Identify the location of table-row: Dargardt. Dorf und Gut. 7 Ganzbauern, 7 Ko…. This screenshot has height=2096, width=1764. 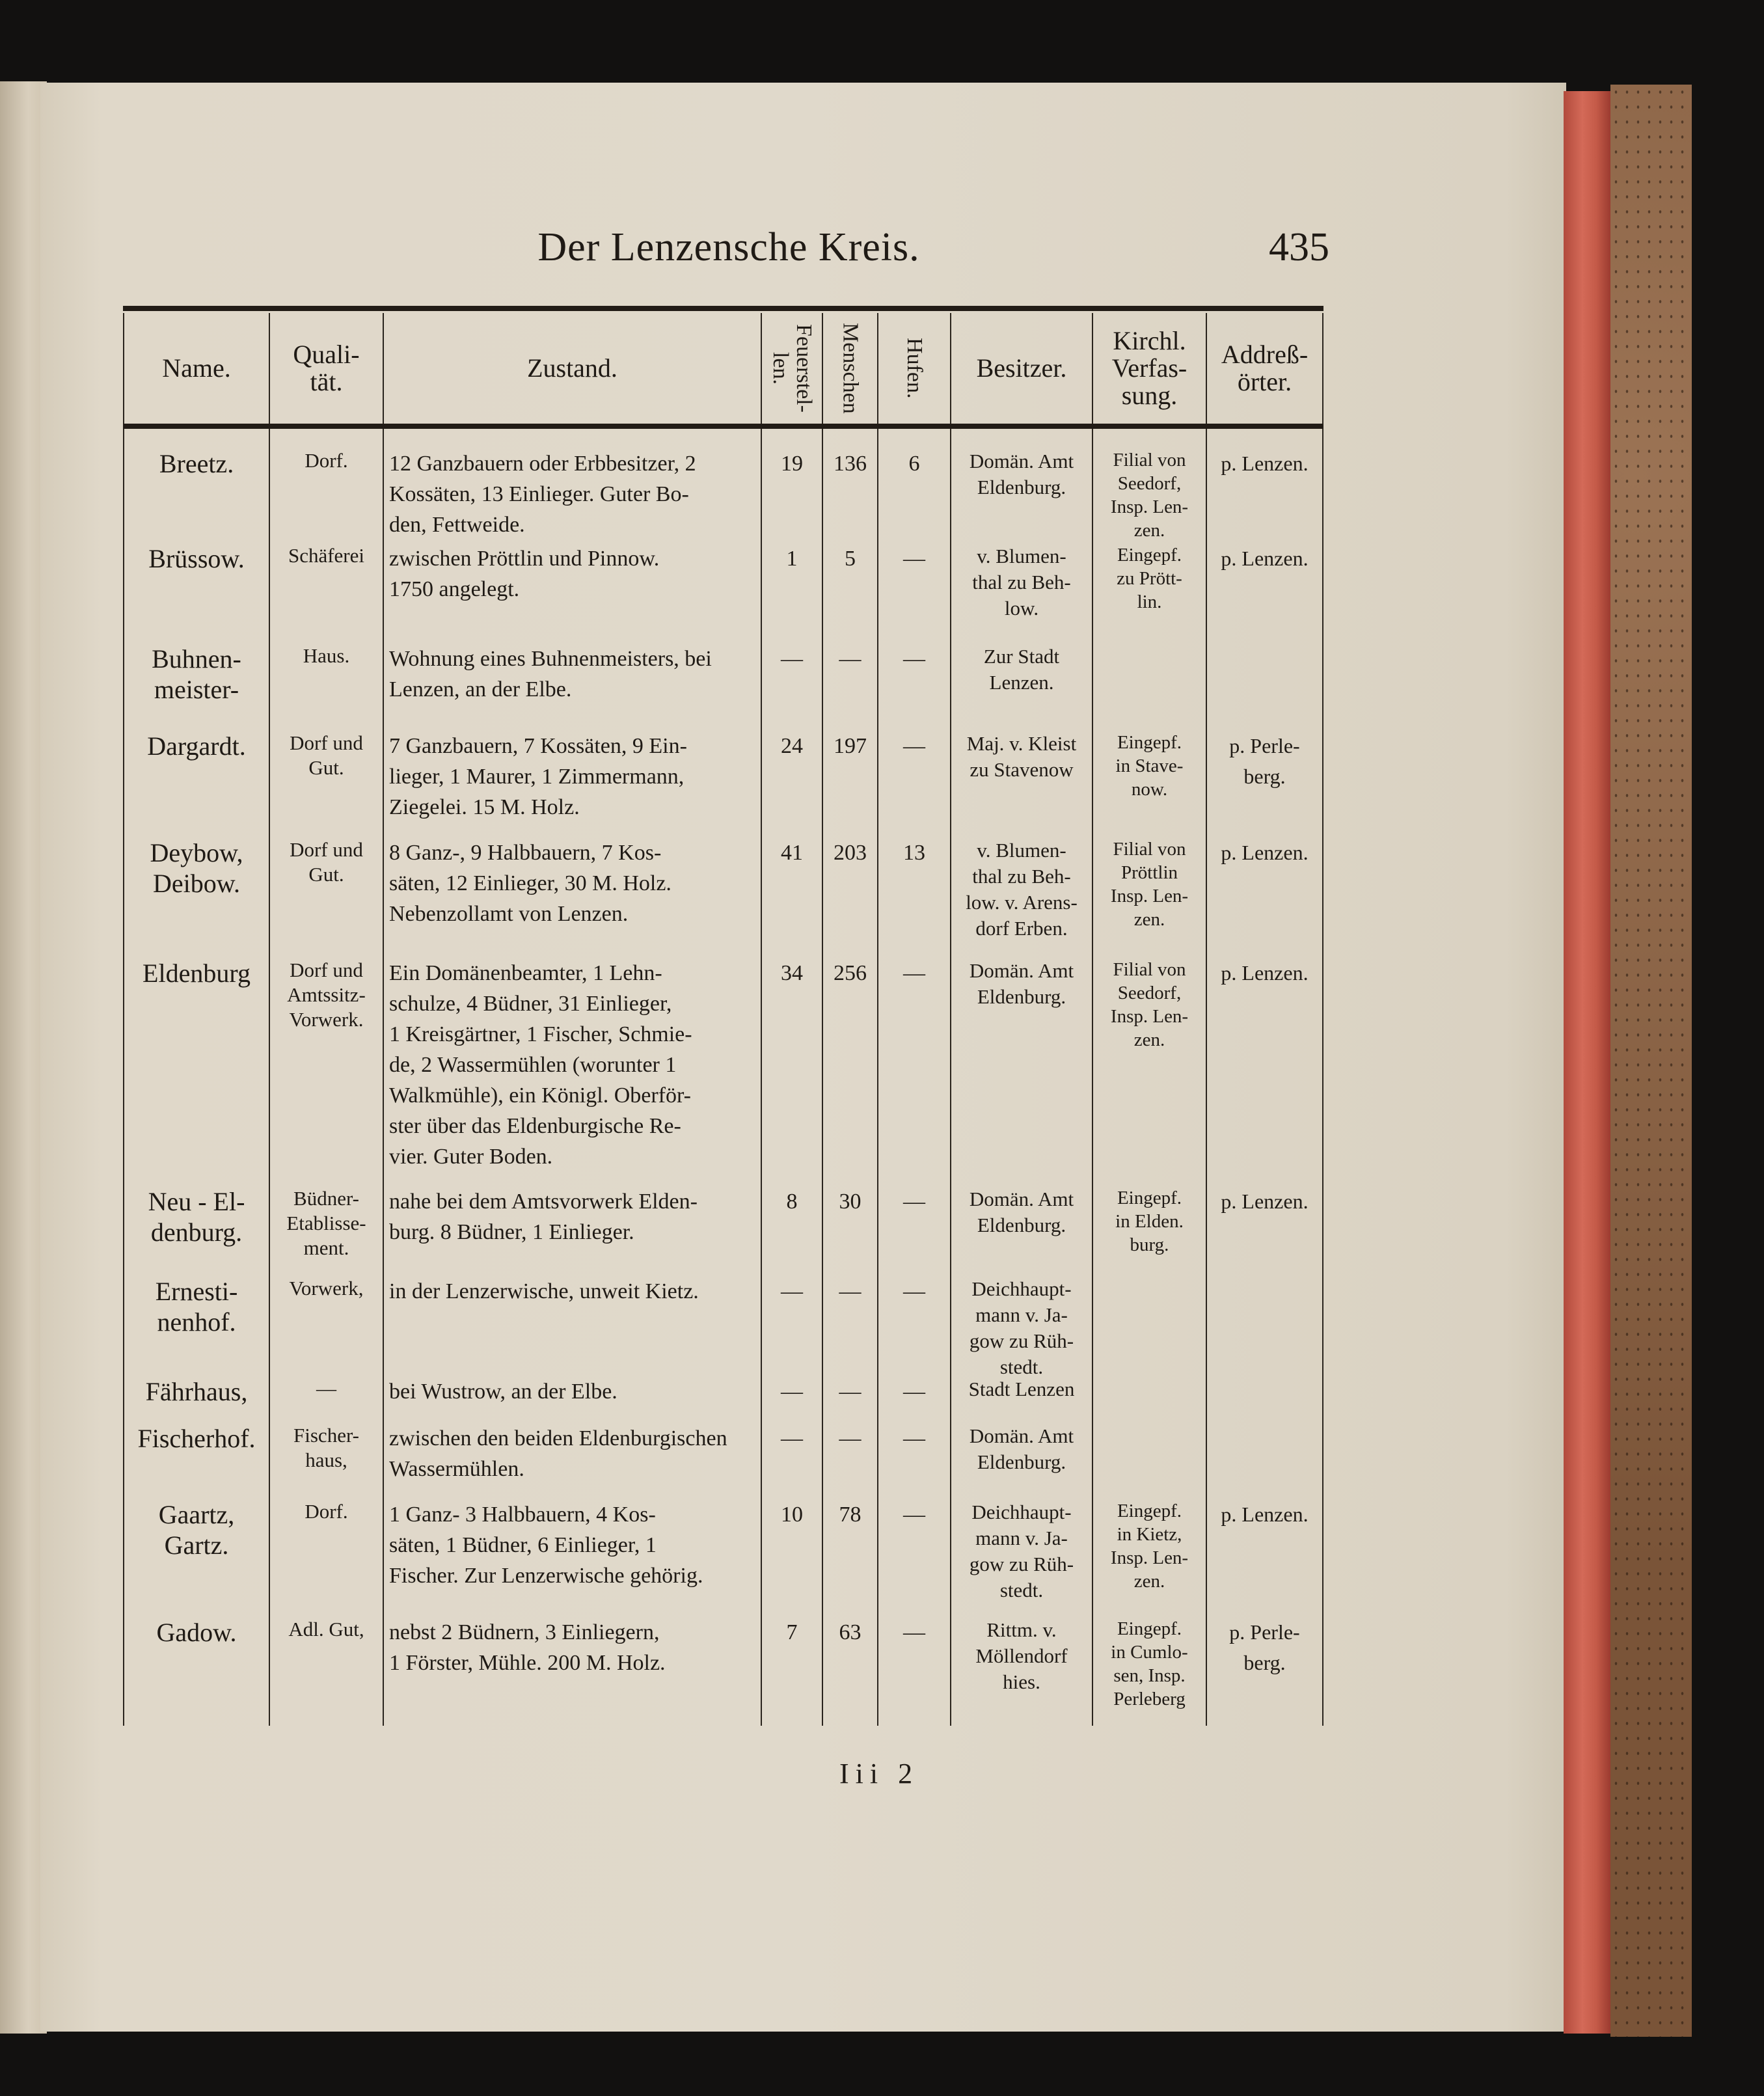
(723, 772).